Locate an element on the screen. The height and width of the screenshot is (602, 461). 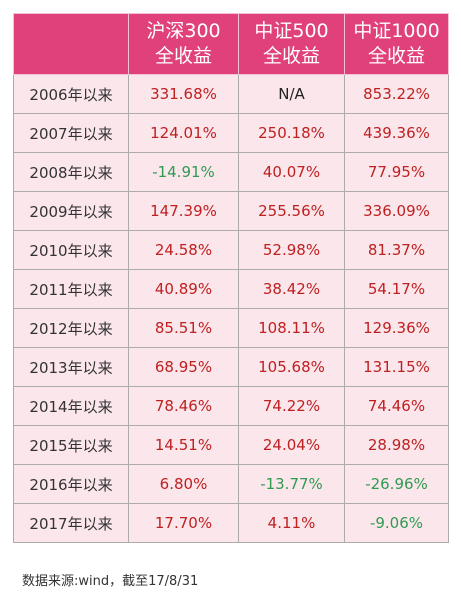
cell-csi300-return: 24.58% is located at coordinates (183, 250).